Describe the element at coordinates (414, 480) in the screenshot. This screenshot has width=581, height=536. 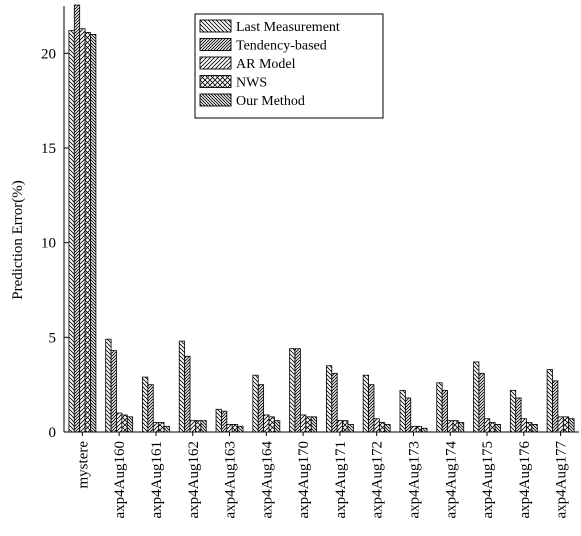
I see `x-tick-label: axp4Aug173` at that location.